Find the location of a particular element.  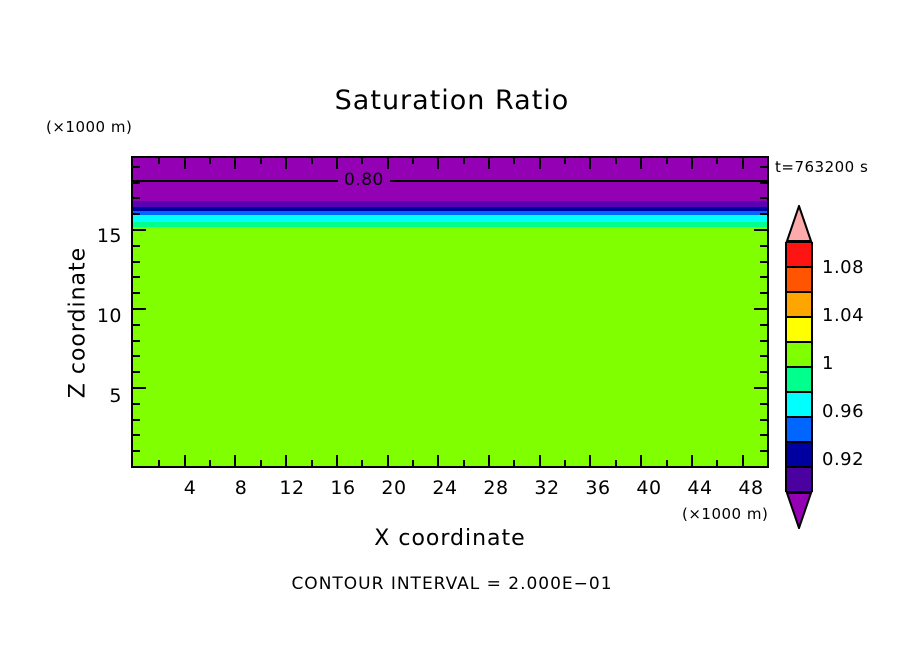

xtick-label-8: 8 is located at coordinates (241, 488).